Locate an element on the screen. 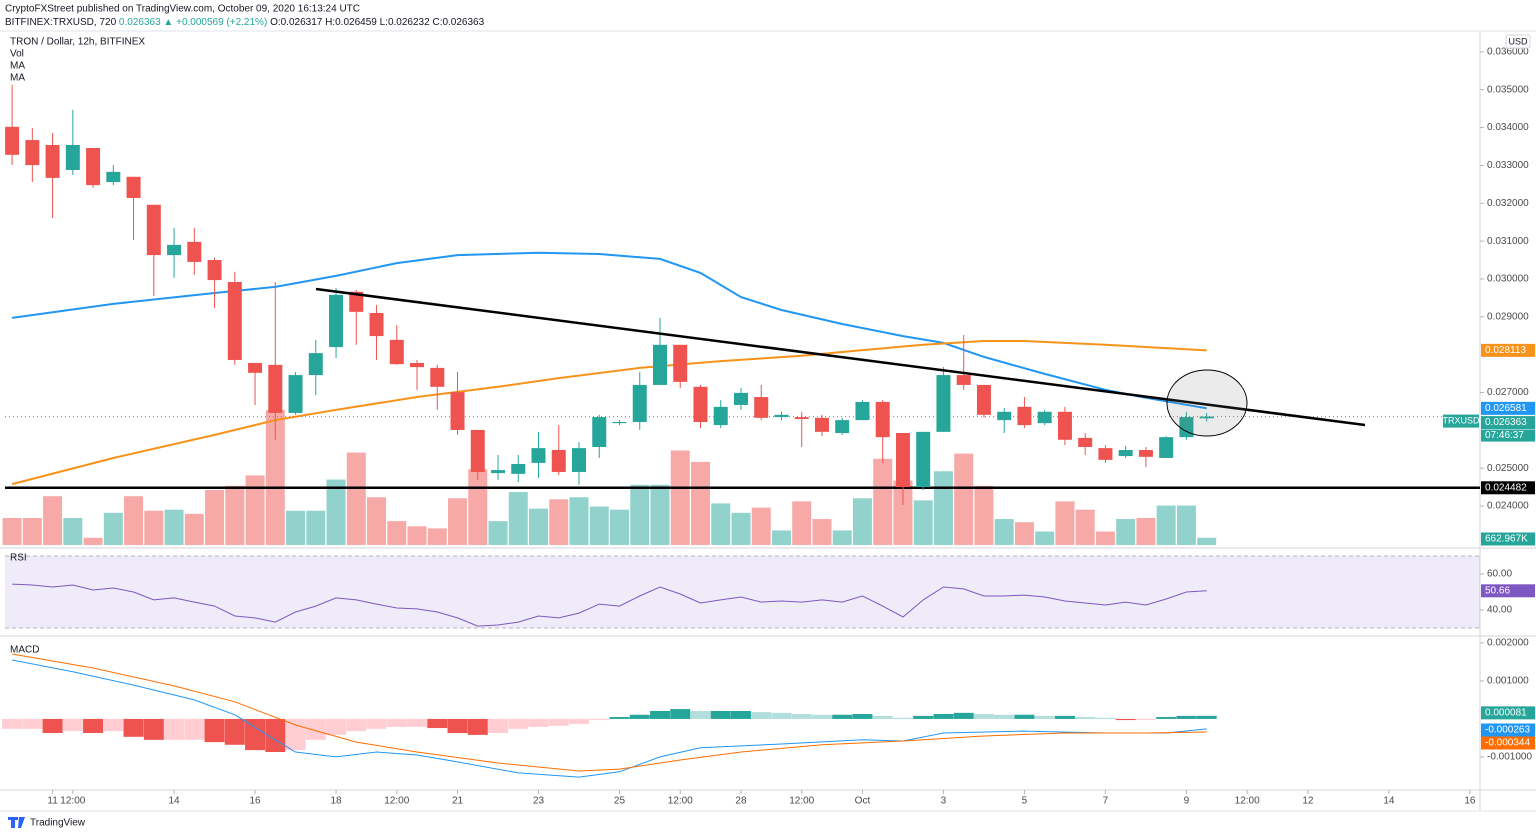 Image resolution: width=1536 pixels, height=835 pixels. x-tick-label: 28 is located at coordinates (741, 801).